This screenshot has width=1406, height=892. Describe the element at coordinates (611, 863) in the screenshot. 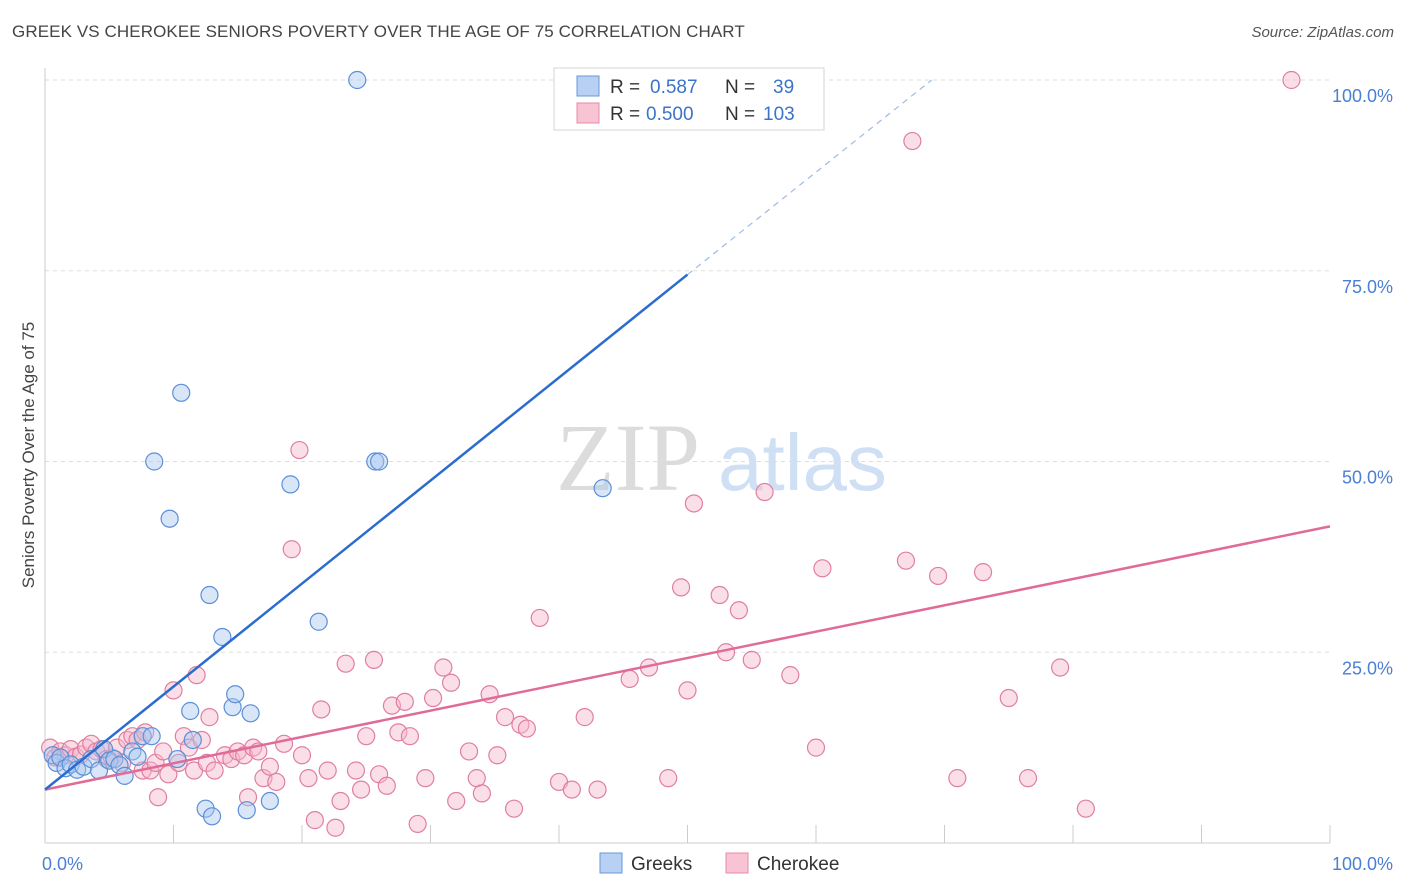

I see `bottom-legend-greek-swatch` at that location.